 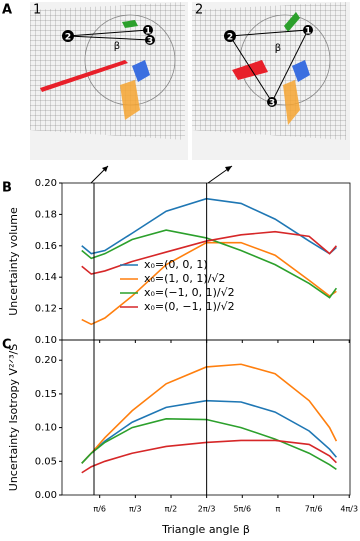 I want to click on view-2: 1 2 3 β 2, so click(x=271, y=81).